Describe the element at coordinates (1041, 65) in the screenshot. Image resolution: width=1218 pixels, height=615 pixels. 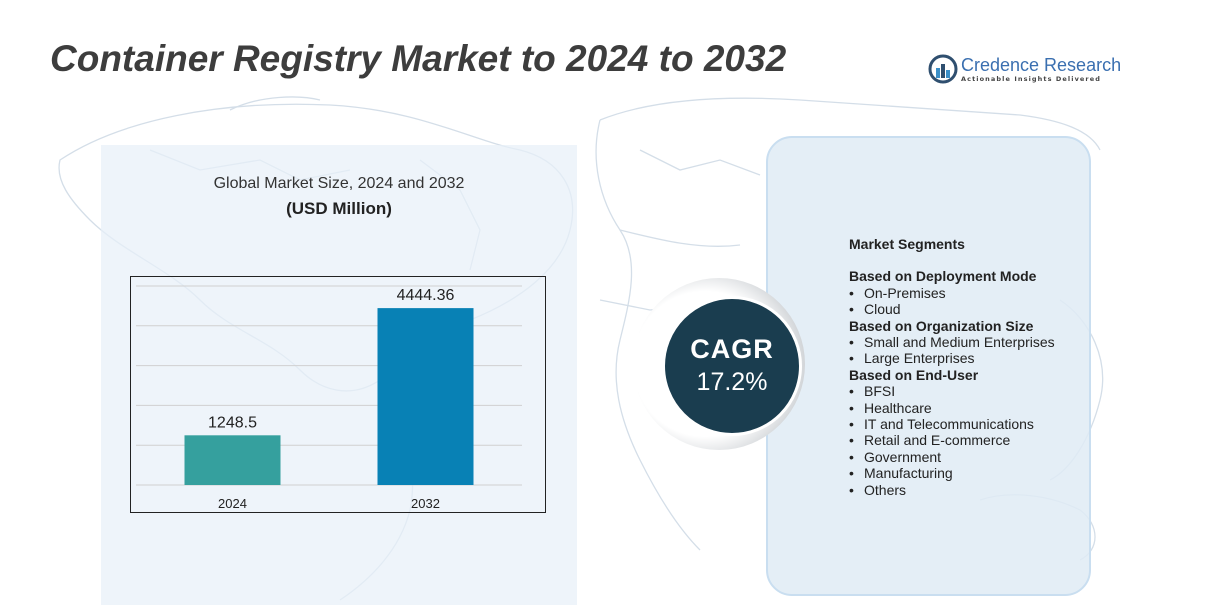
I see `logo-name: Credence Research` at that location.